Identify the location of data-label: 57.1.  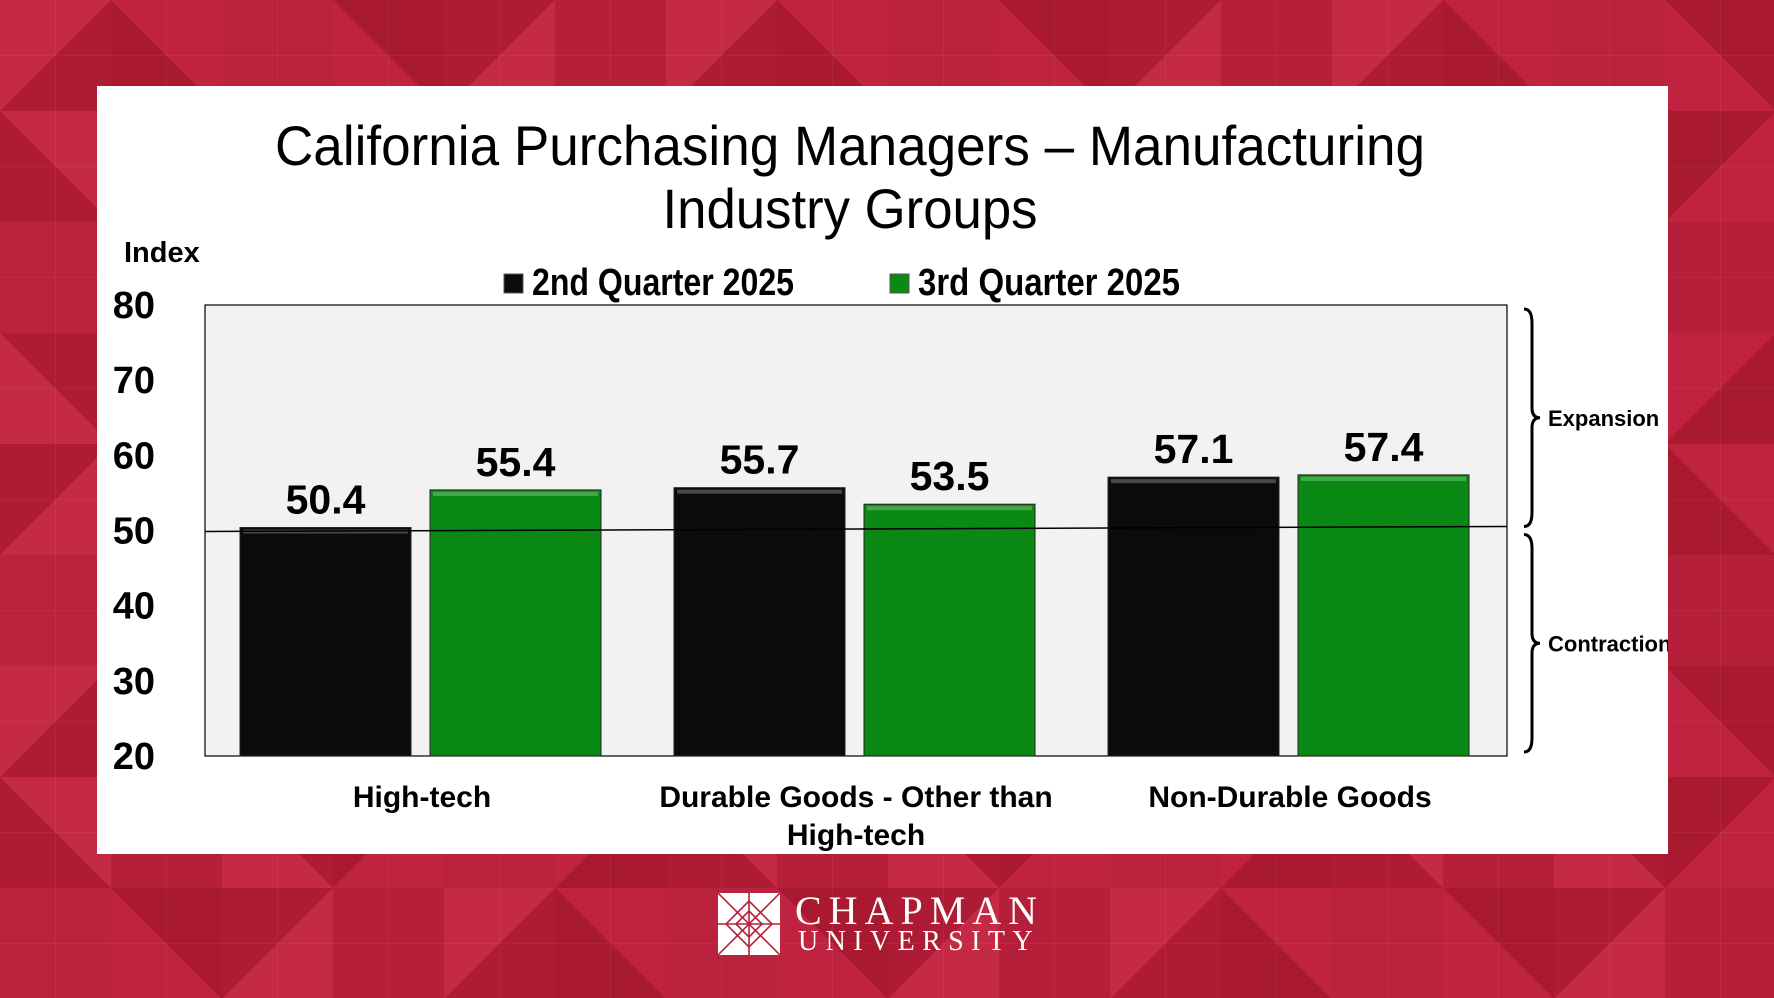
(1194, 449).